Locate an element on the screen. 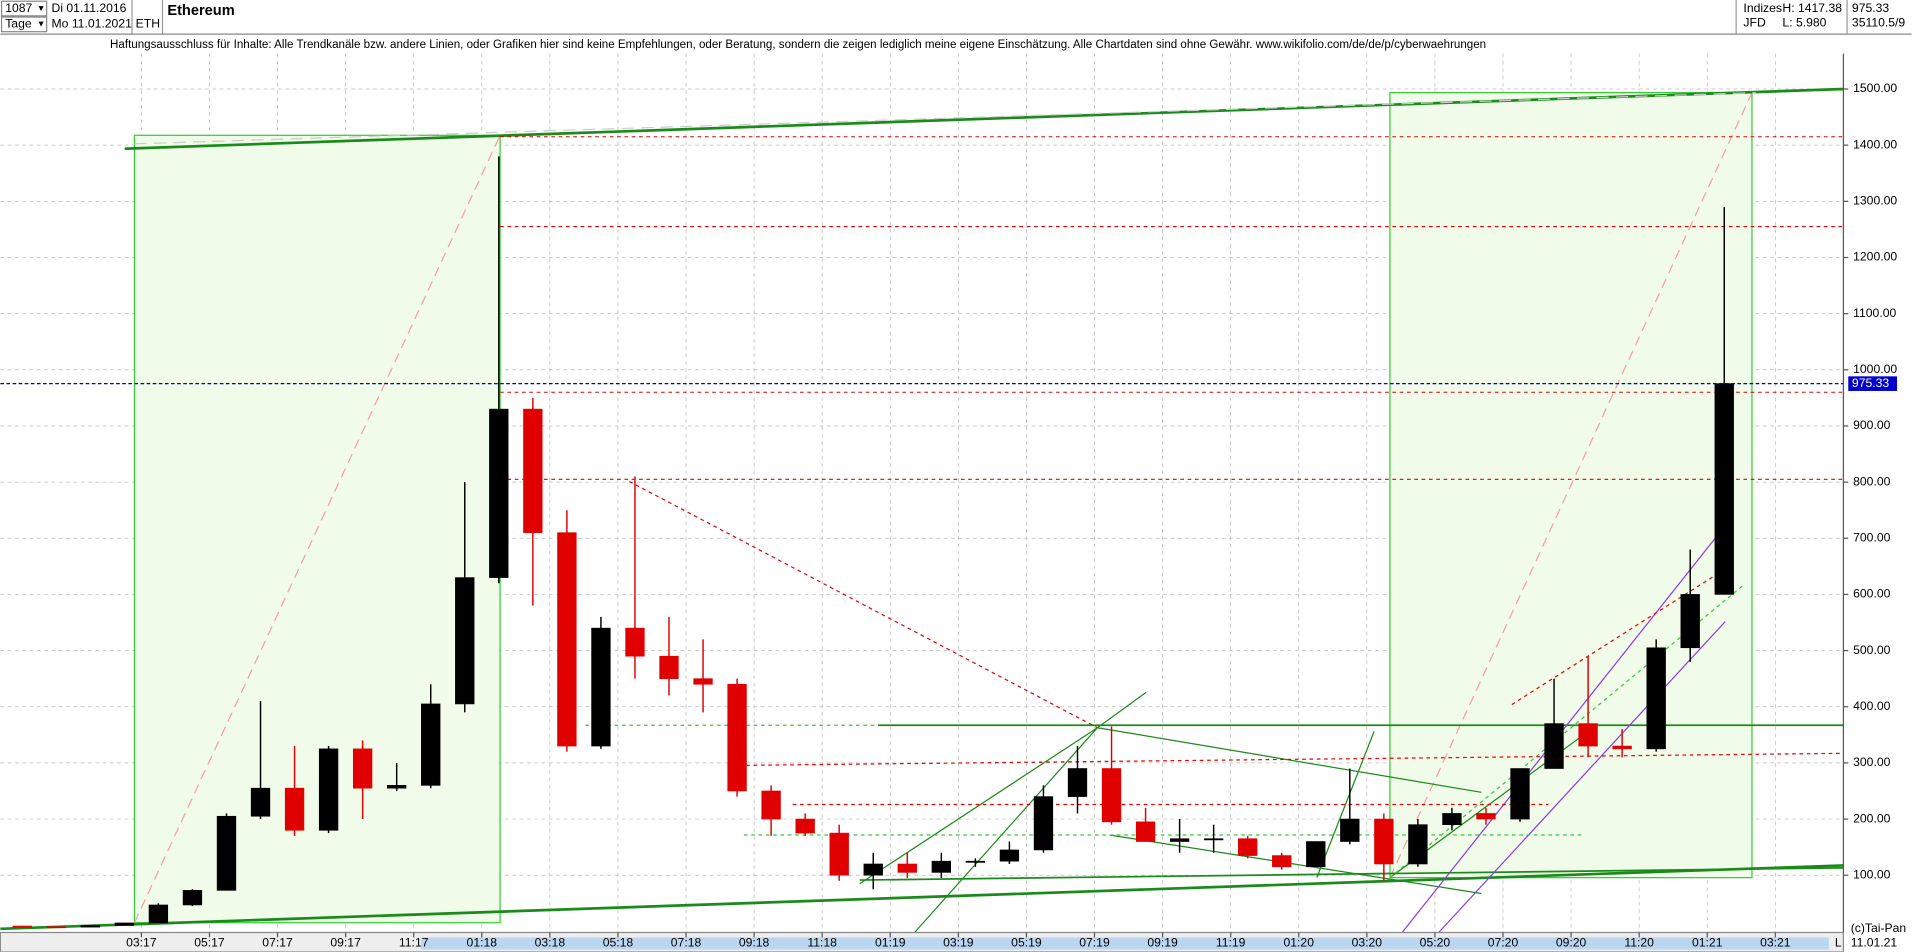  last-price-box is located at coordinates (1873, 383).